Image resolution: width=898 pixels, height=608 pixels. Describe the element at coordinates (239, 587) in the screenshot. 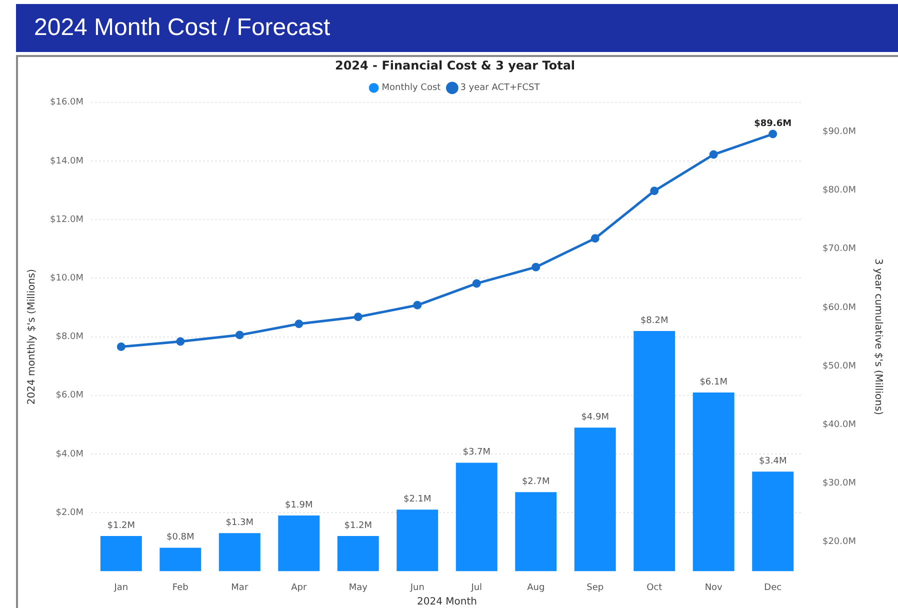

I see `x-tick-label: Mar` at that location.